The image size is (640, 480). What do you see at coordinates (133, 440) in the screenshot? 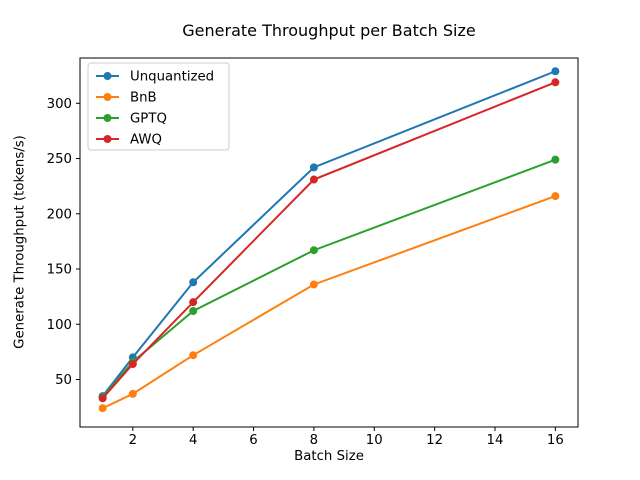
I see `x-tick-label: 2` at bounding box center [133, 440].